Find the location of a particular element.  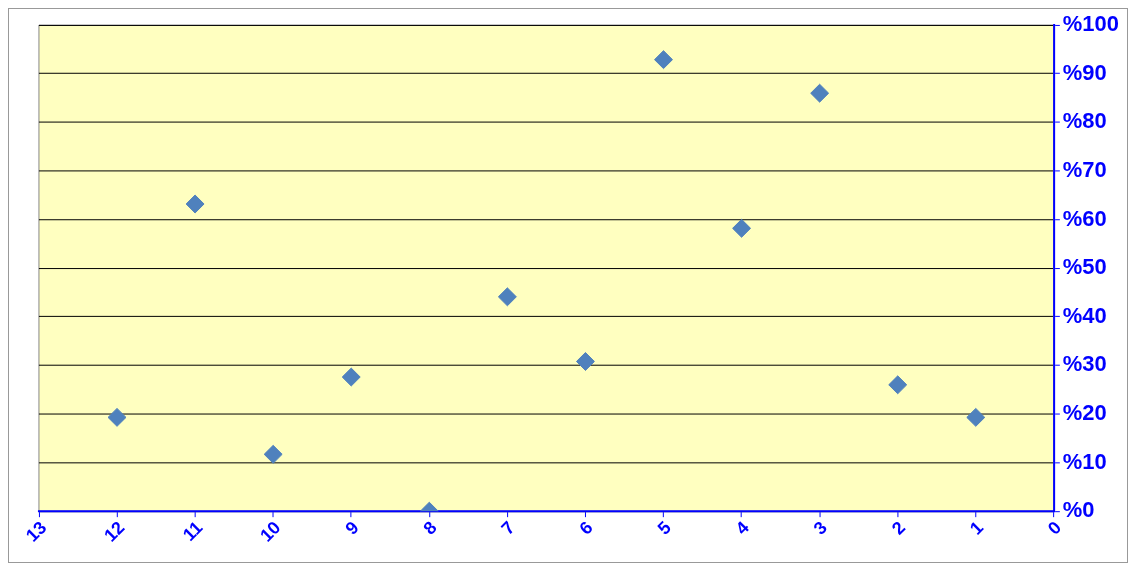

x-tick-label: 12 is located at coordinates (114, 531).